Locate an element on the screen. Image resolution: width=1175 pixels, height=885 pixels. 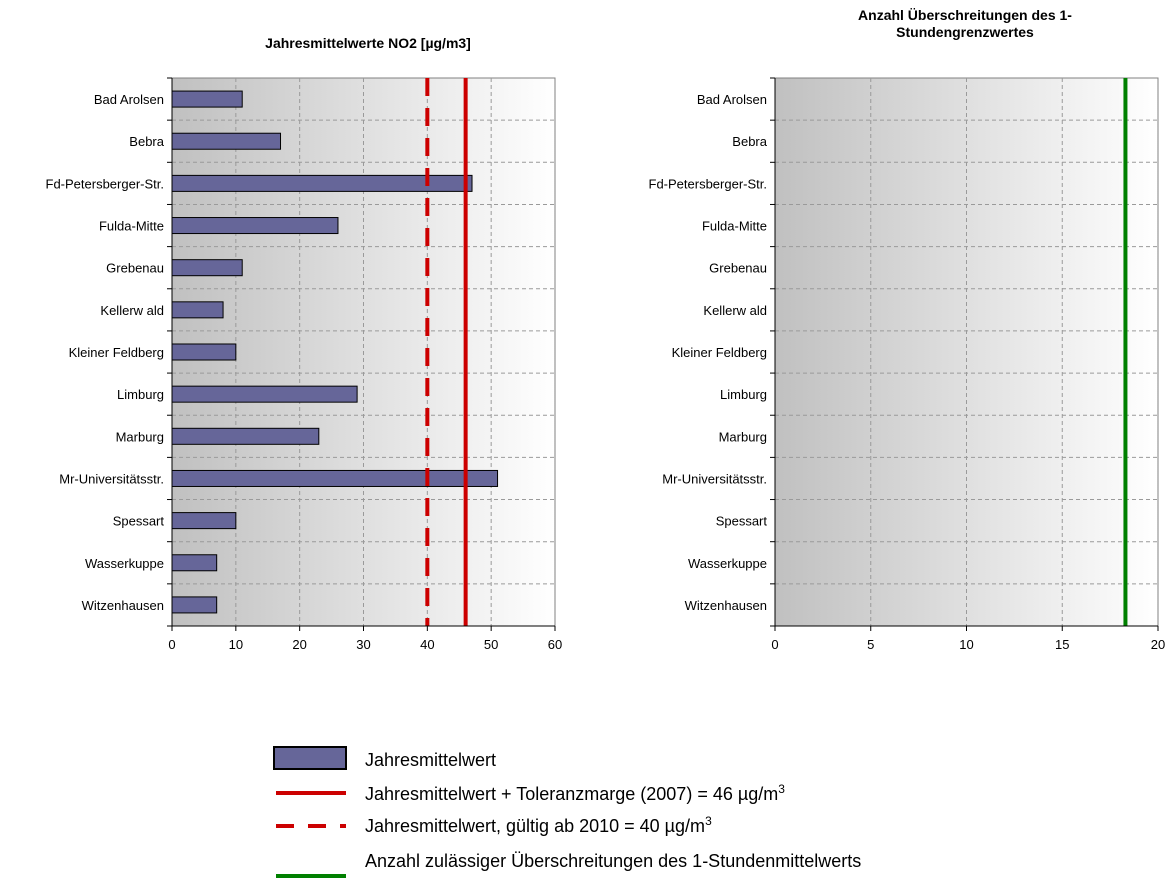
right-category-label: Grebenau is located at coordinates (738, 268).